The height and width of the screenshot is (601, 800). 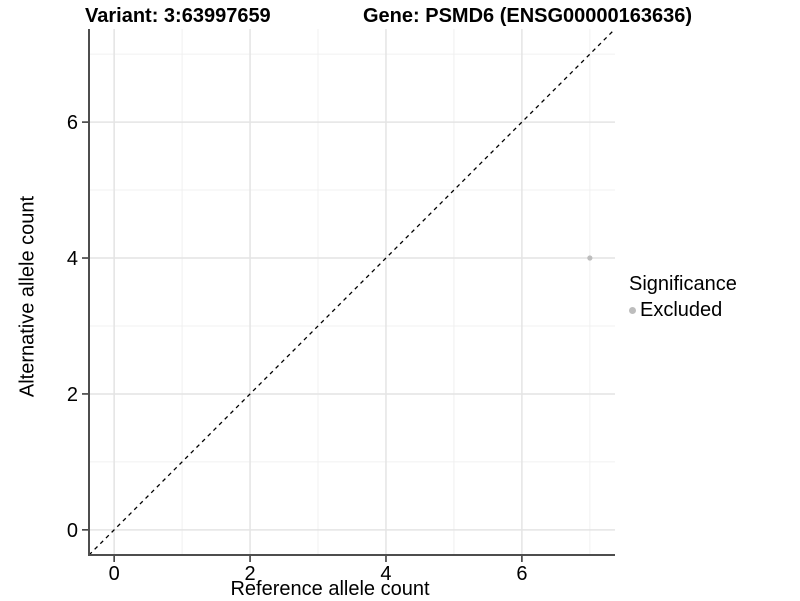 I want to click on legend-point-icon, so click(x=632, y=310).